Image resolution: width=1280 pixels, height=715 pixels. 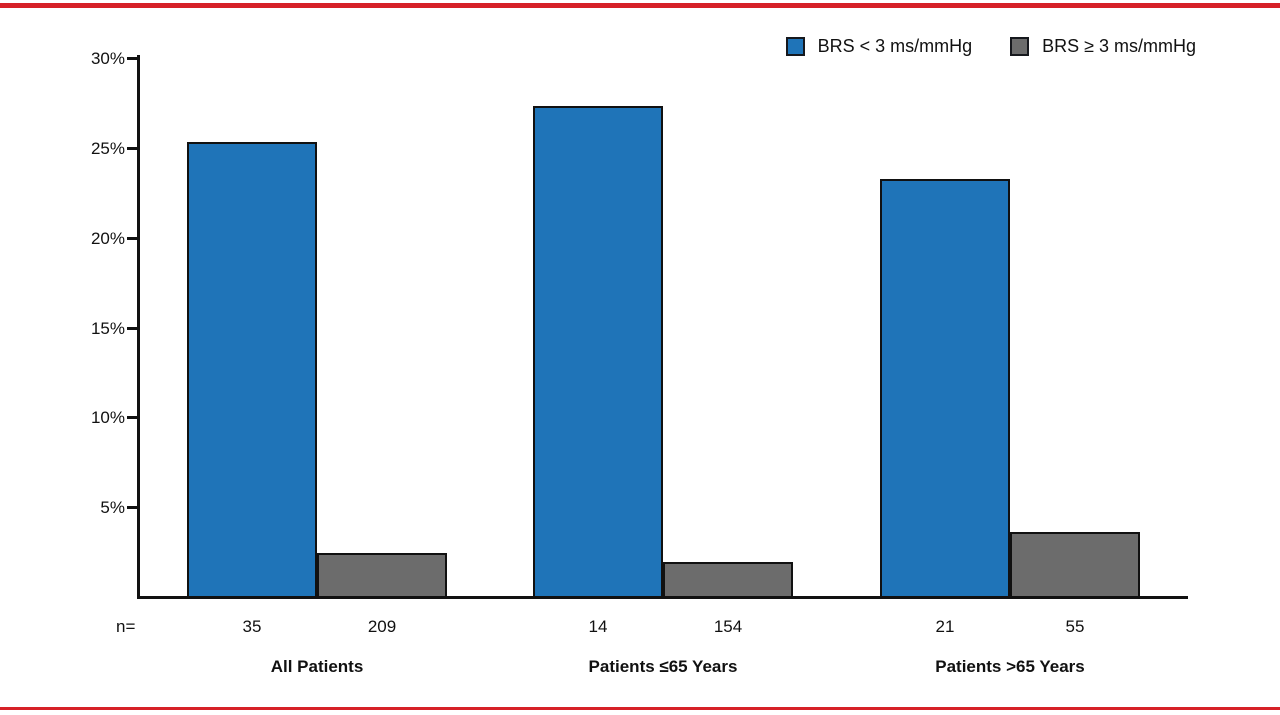 I want to click on legend-item-brs-high: BRS ≥ 3 ms/mmHg, so click(x=1103, y=46).